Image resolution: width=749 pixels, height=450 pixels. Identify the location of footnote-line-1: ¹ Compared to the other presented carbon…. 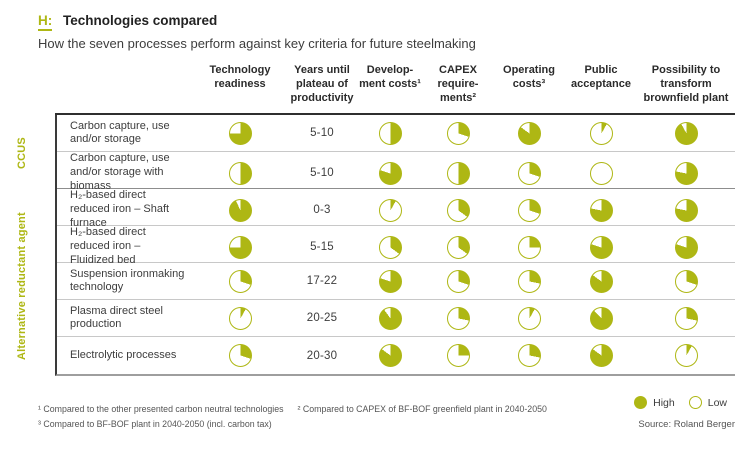
(308, 409).